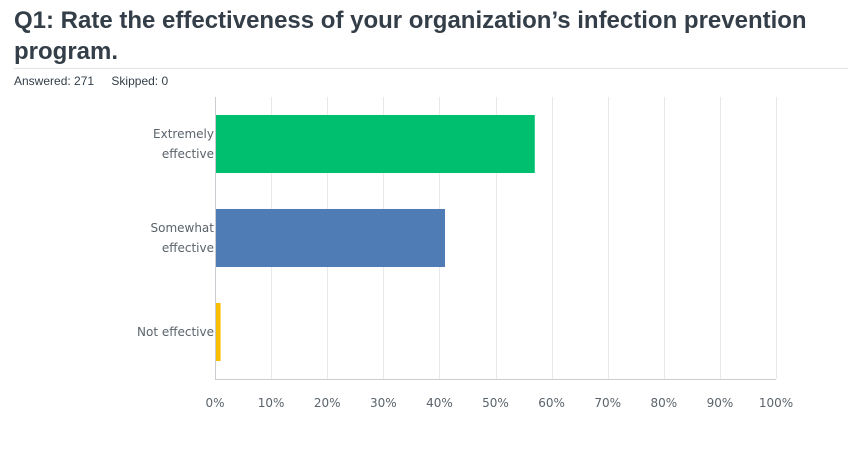 This screenshot has height=451, width=854. I want to click on chart-x-tick-labels: 0% 10% 20% 30% 40% 50% 60% 70% 80% 90% 100%, so click(499, 403).